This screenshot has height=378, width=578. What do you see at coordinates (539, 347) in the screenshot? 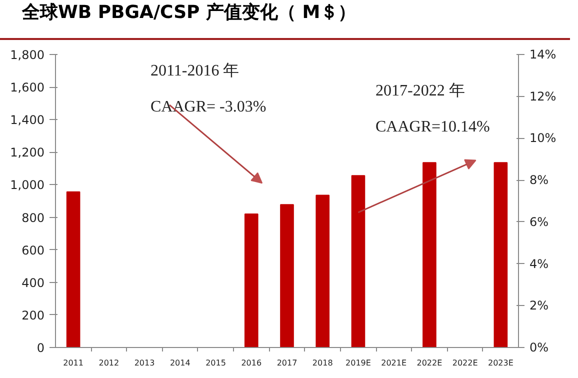
I see `y2-tick-label: 0%` at bounding box center [539, 347].